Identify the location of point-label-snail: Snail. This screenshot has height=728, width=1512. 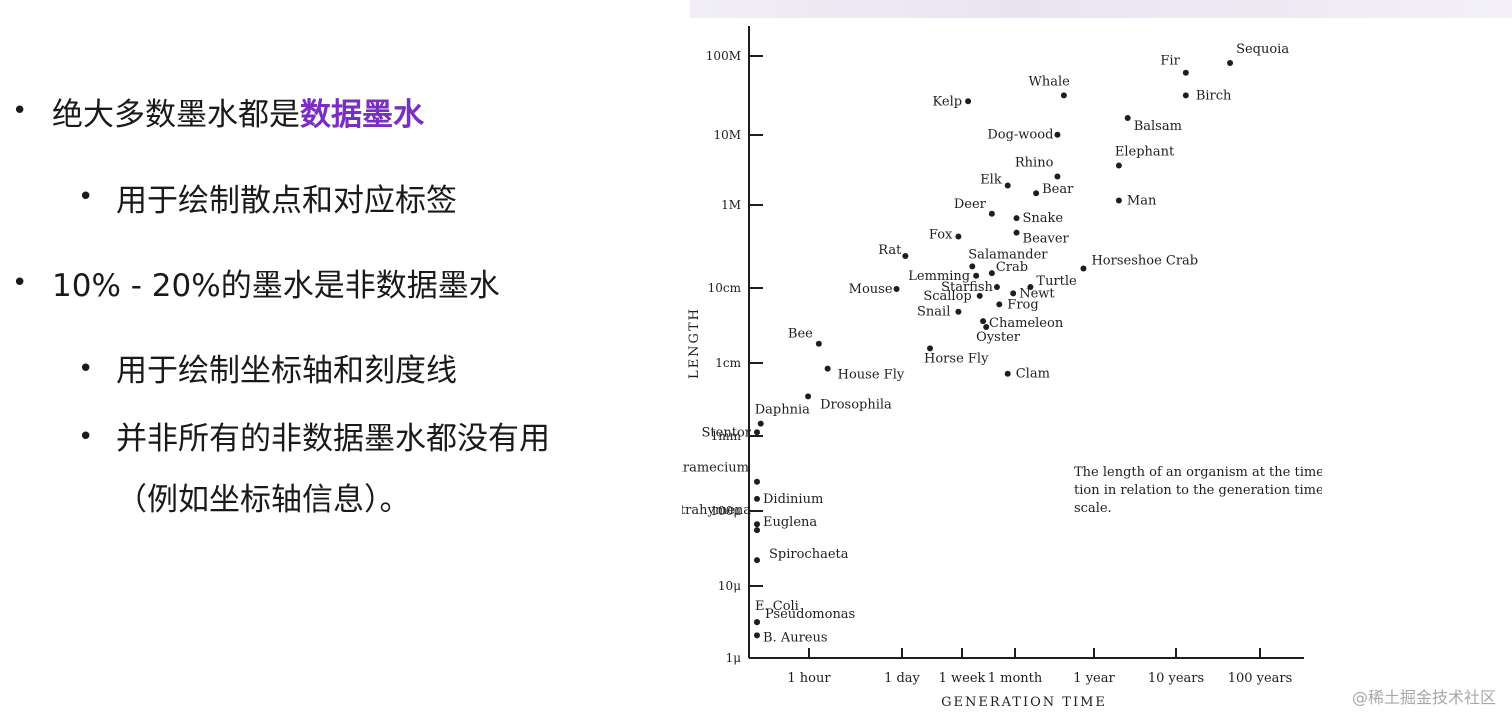
(933, 312).